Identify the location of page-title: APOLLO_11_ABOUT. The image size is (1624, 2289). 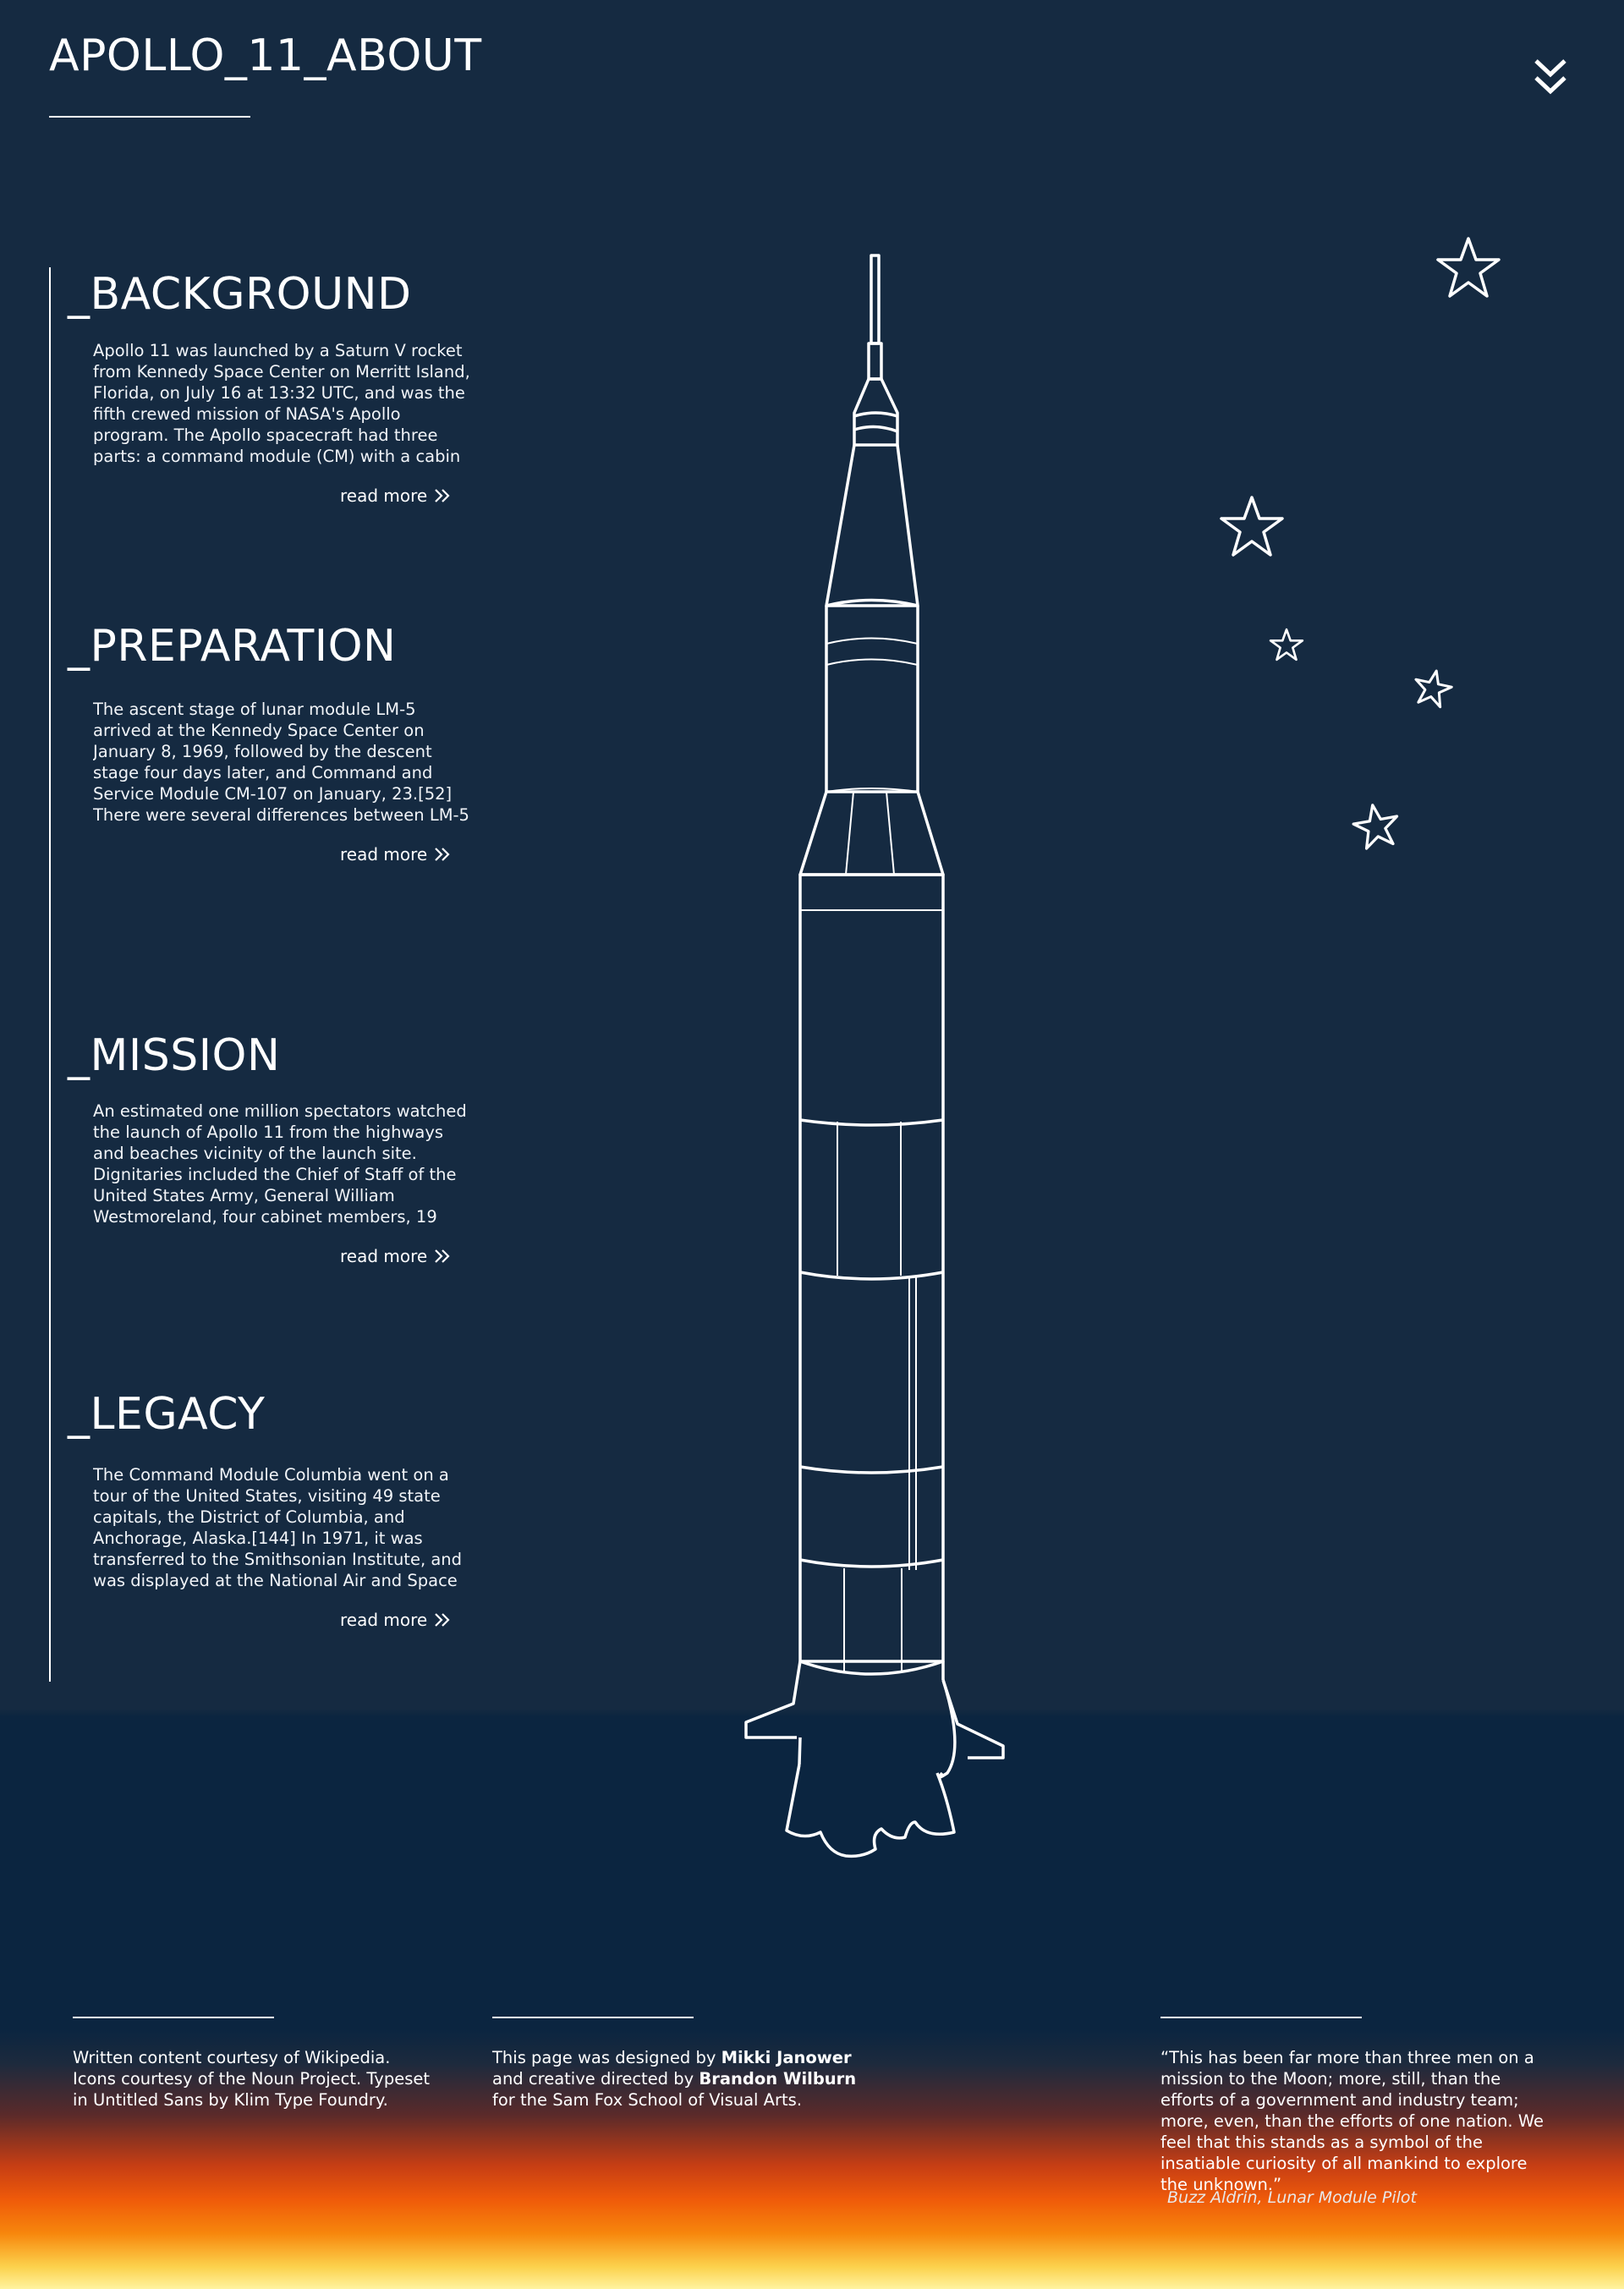
(266, 55).